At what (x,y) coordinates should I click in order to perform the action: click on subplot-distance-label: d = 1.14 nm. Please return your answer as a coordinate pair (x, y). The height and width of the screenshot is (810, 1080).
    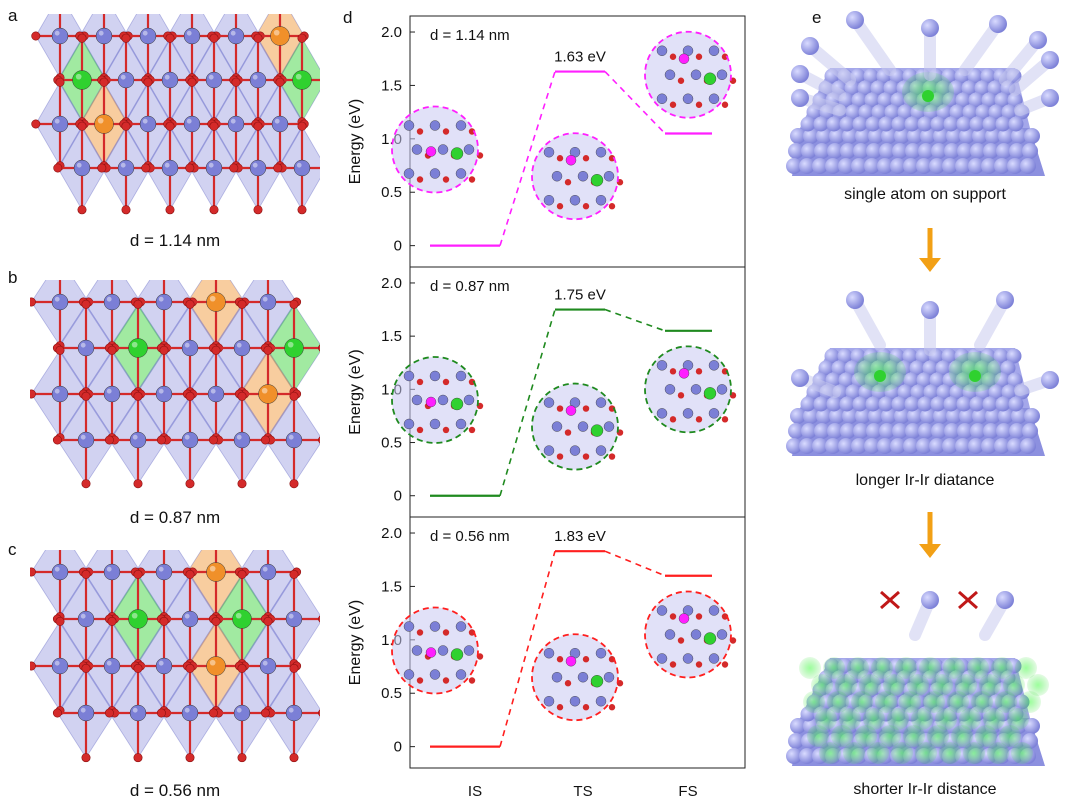
    Looking at the image, I should click on (470, 35).